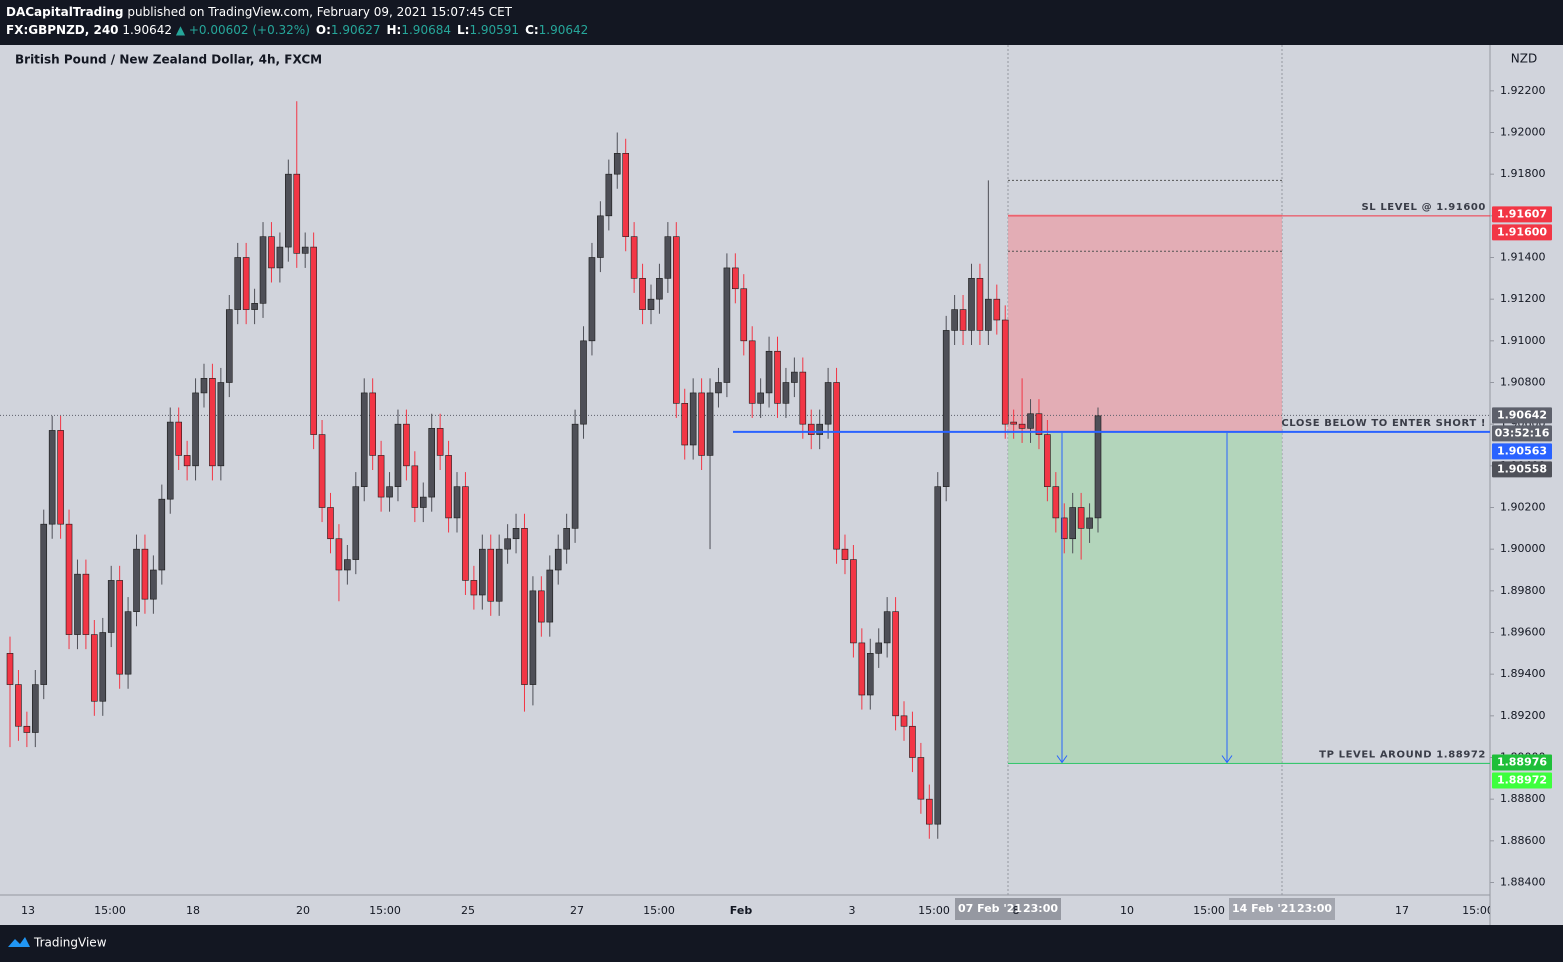 This screenshot has width=1563, height=962. Describe the element at coordinates (1523, 673) in the screenshot. I see `y-tick-label: 1.89400` at that location.